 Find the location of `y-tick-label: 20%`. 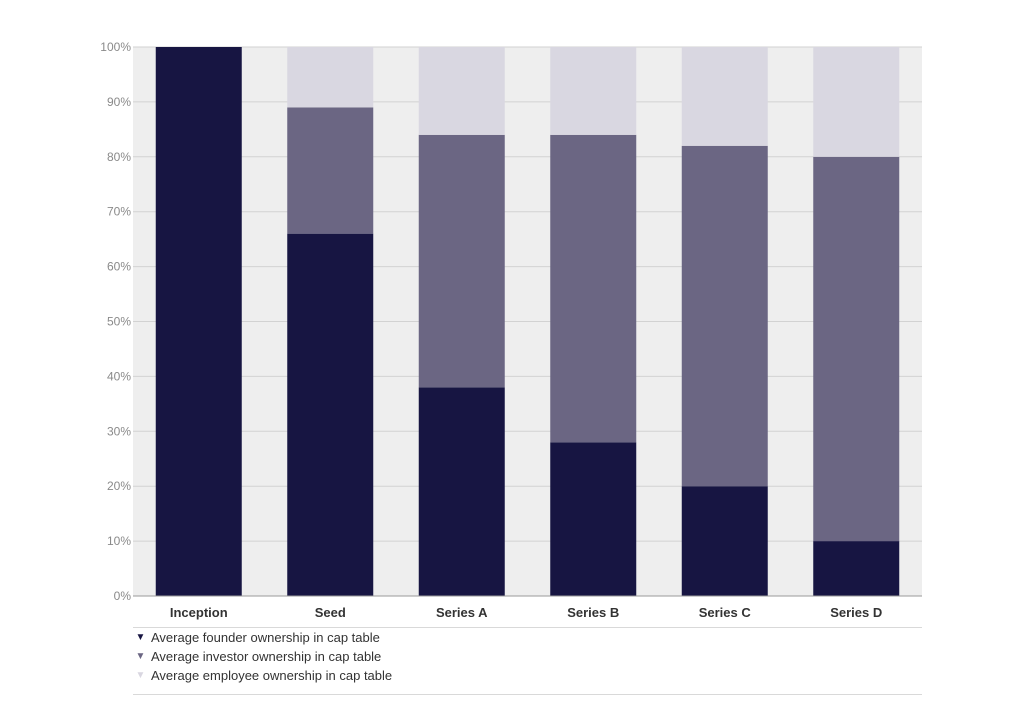

y-tick-label: 20% is located at coordinates (119, 486).